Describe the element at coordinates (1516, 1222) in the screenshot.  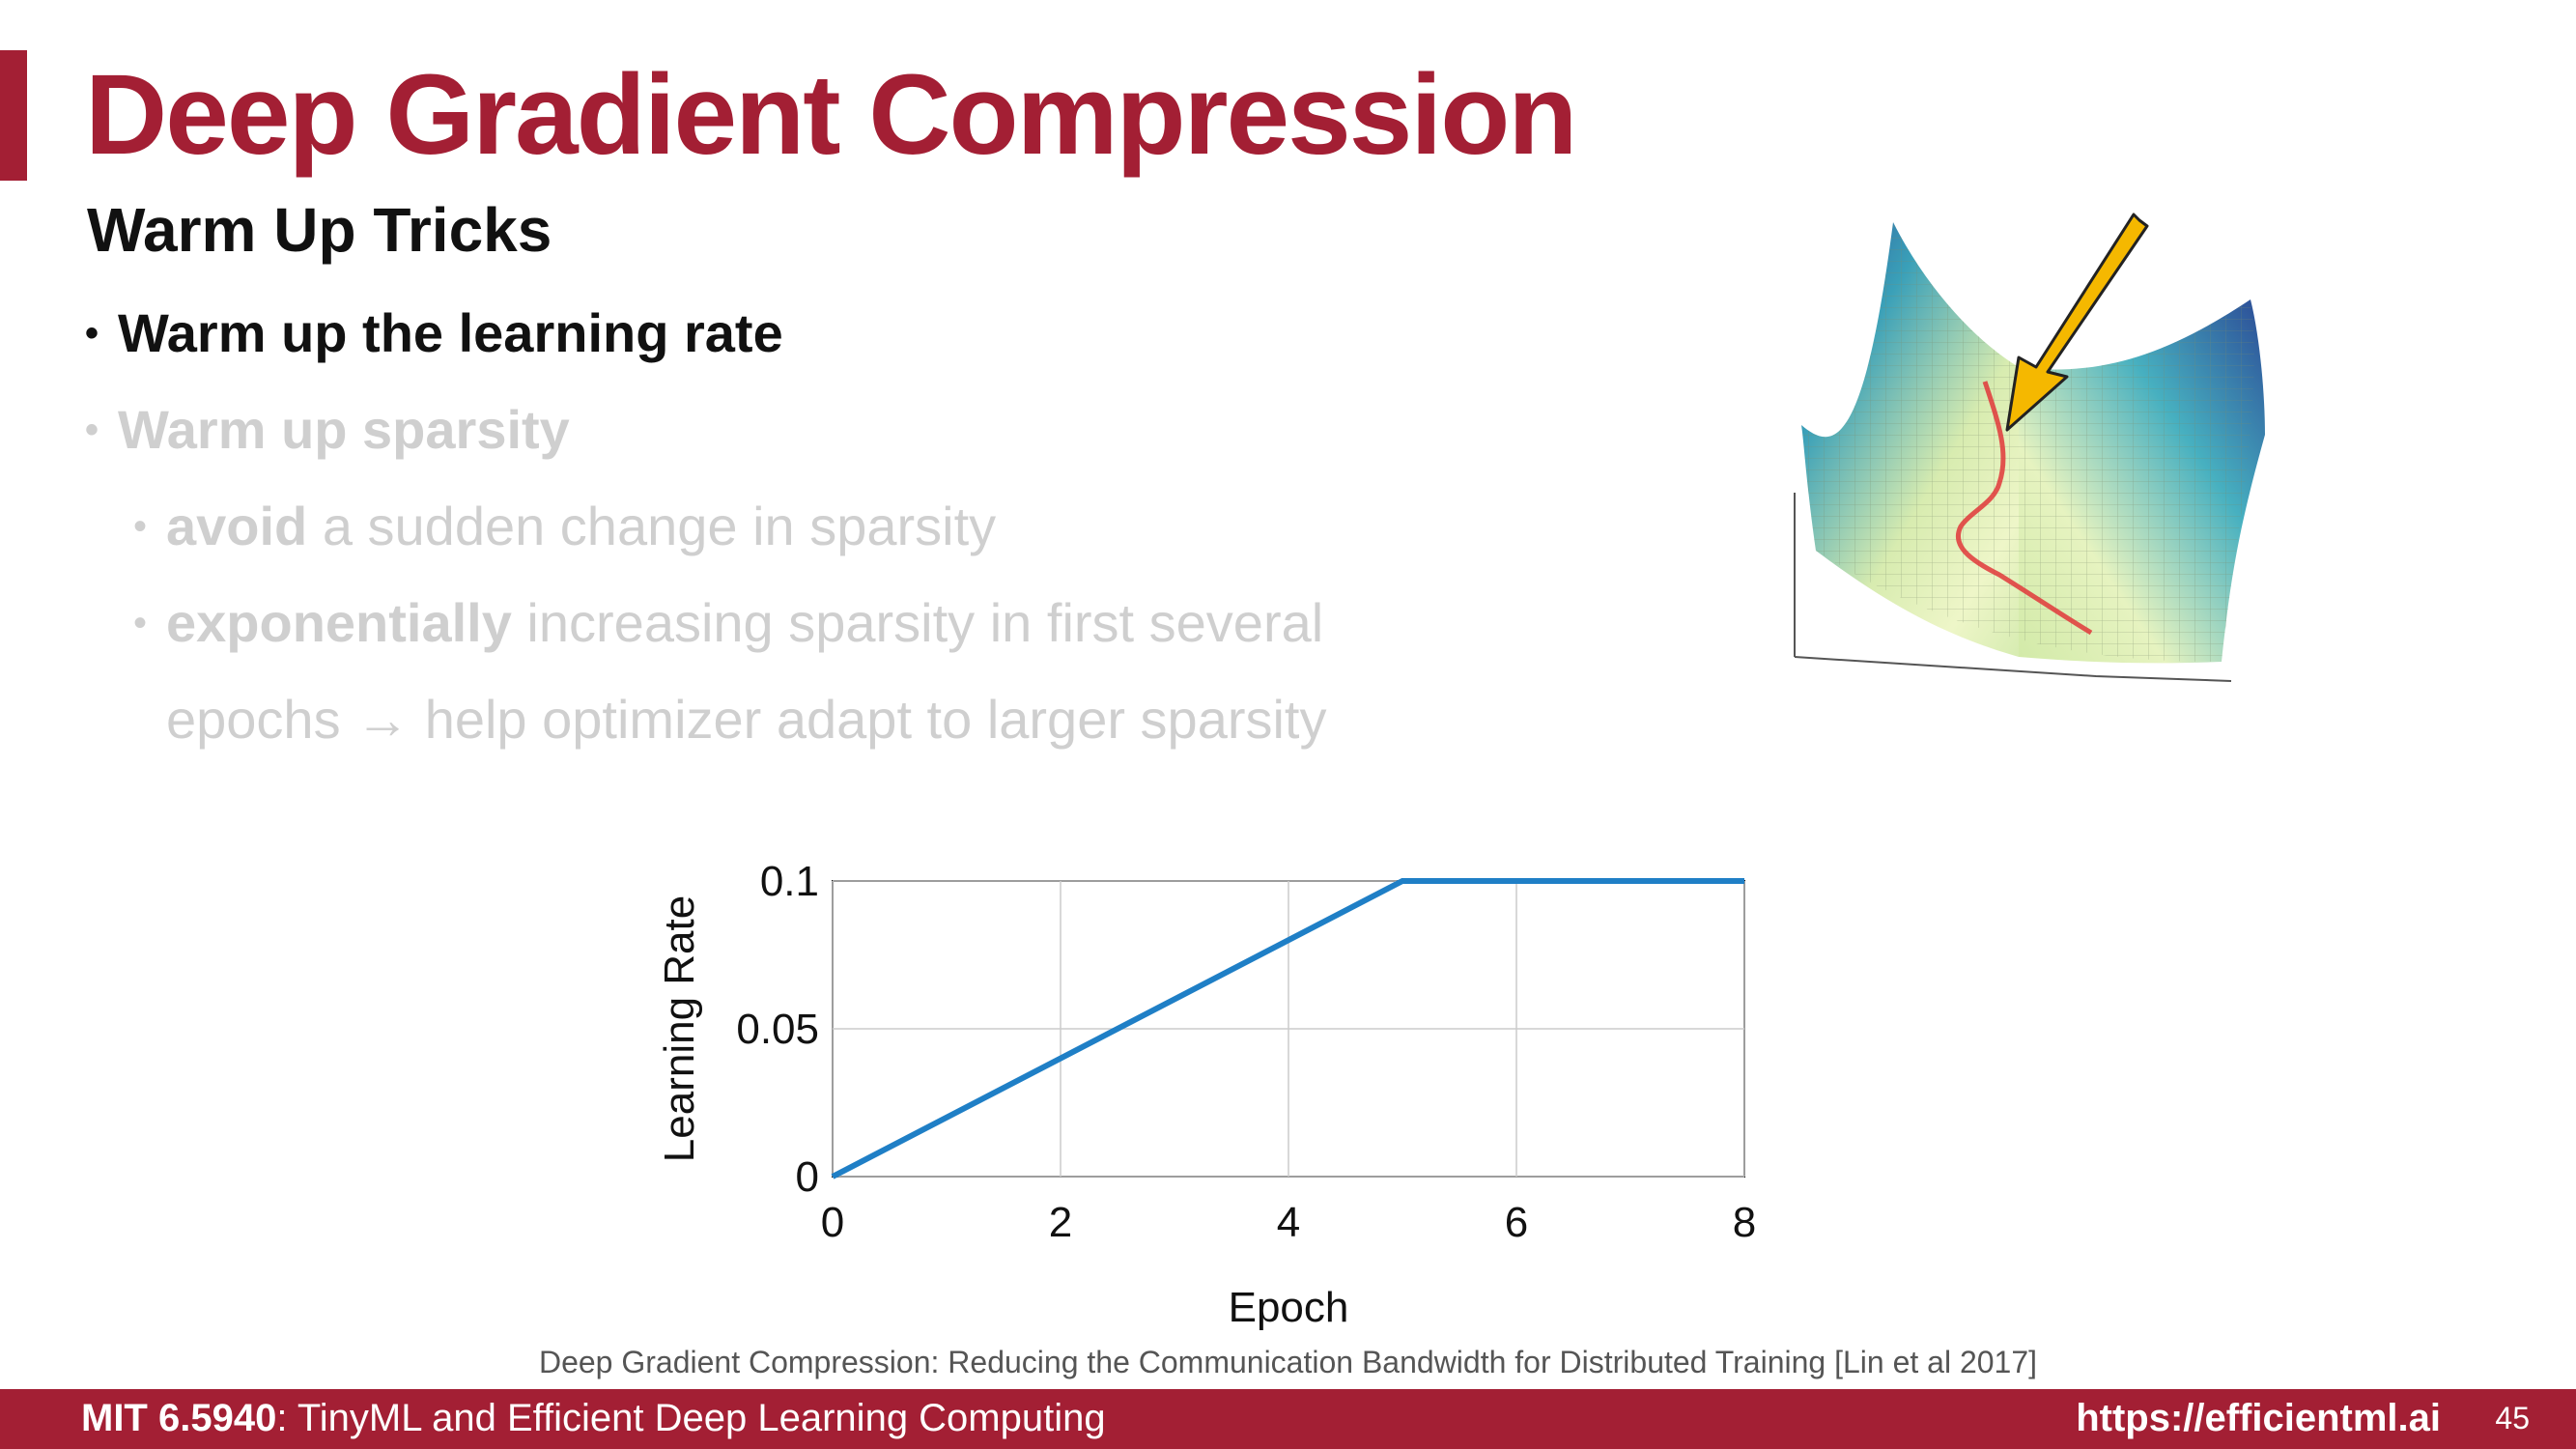
I see `x-tick-label: 6` at that location.